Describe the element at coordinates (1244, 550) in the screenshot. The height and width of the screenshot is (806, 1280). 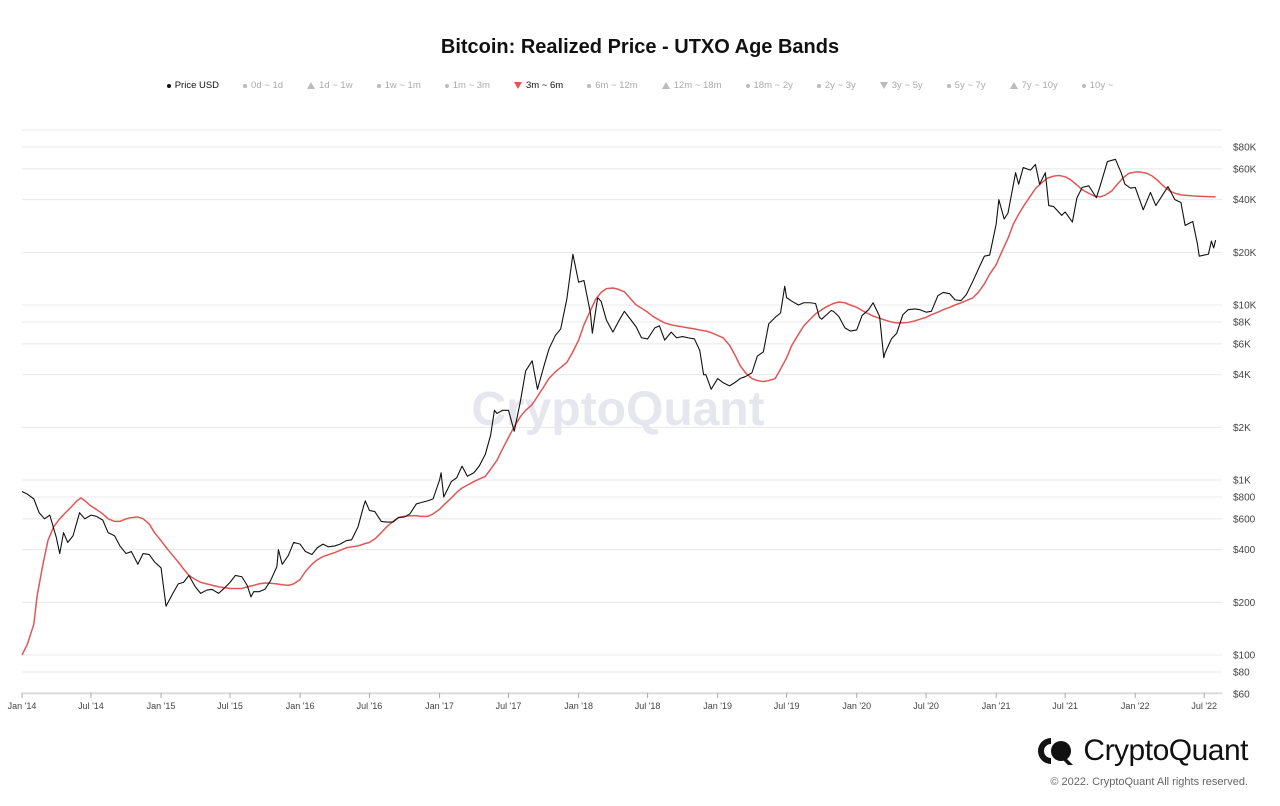
I see `y-tick-label: $400` at that location.